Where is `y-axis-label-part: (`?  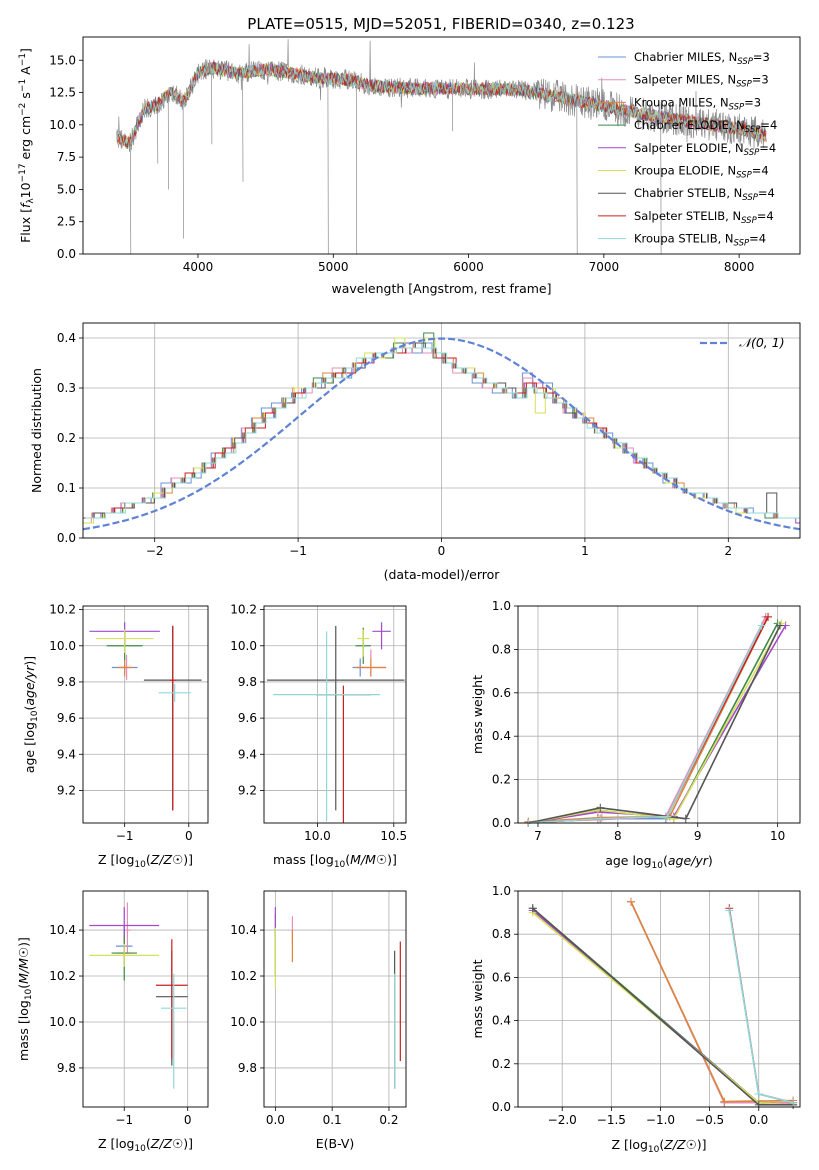
y-axis-label-part: ( is located at coordinates (23, 986).